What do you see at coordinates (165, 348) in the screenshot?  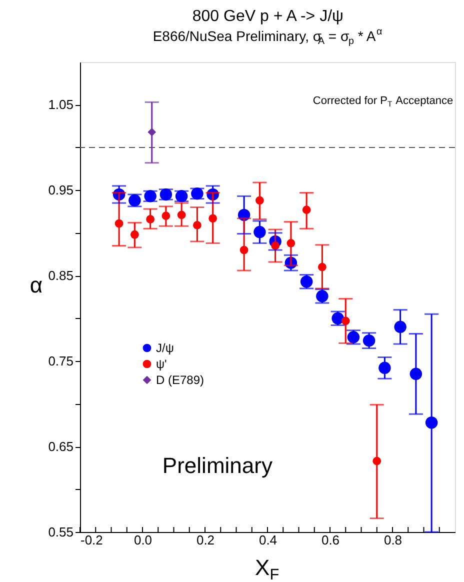 I see `legend-label: J/ψ` at bounding box center [165, 348].